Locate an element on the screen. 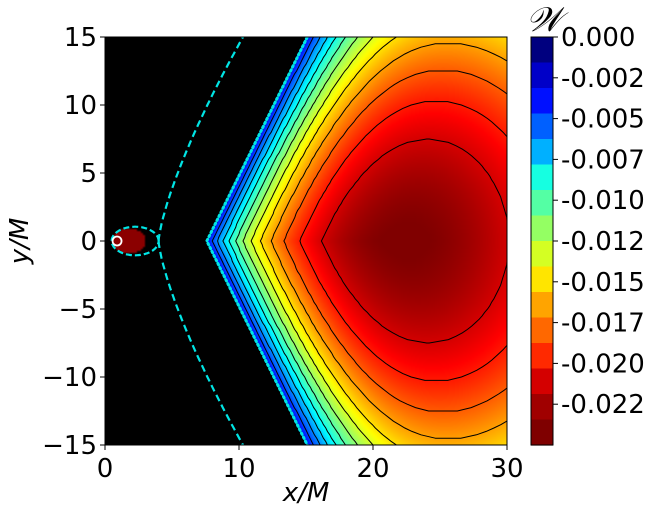 This screenshot has width=653, height=515. colorbar-tick-label: -0.020 is located at coordinates (603, 364).